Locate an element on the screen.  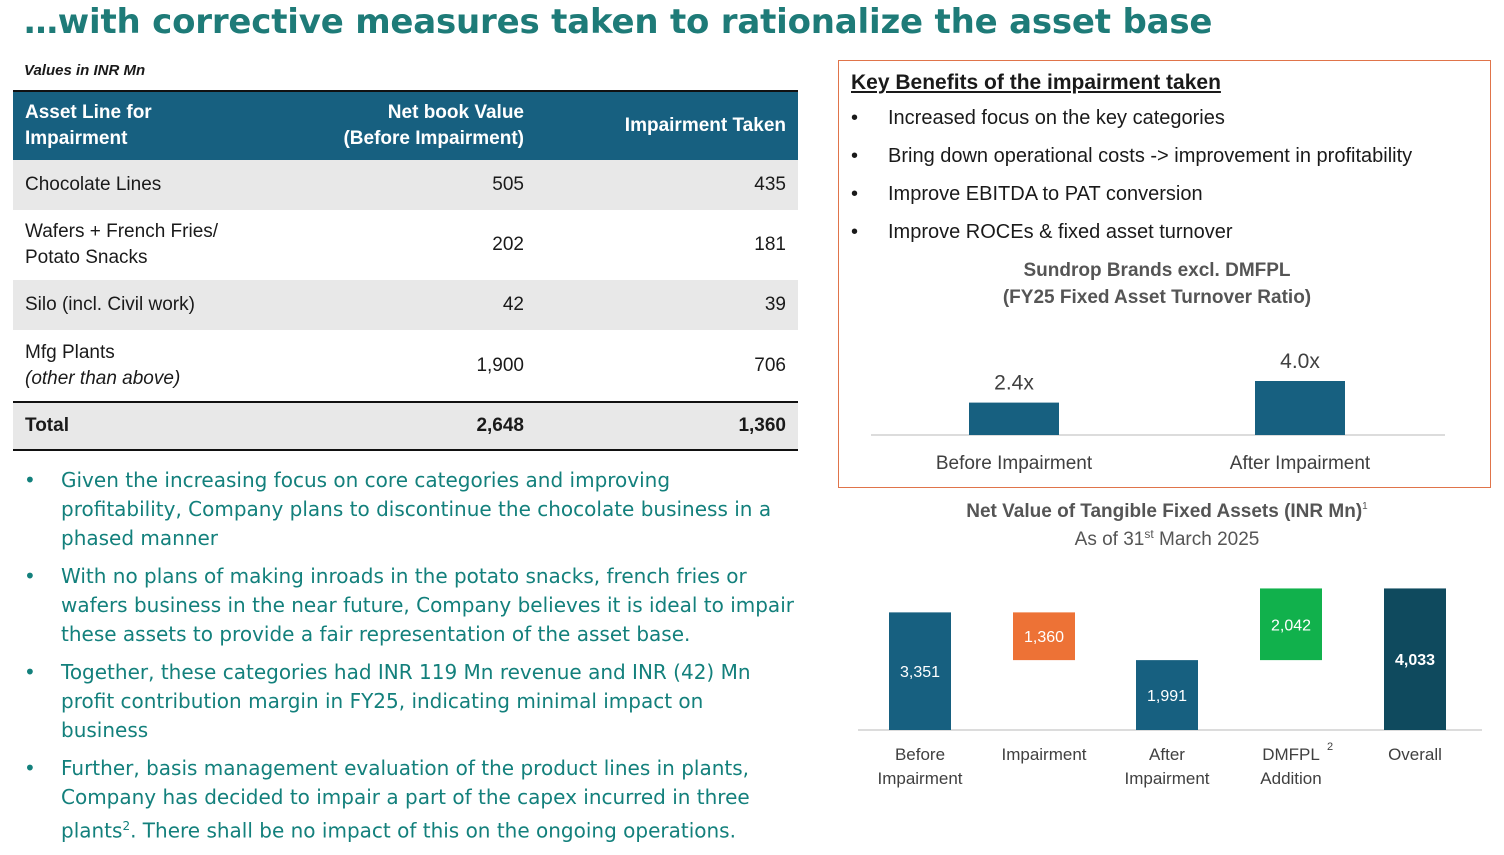
list-item: • Improve ROCEs & fixed asset turnover is located at coordinates (1131, 232).